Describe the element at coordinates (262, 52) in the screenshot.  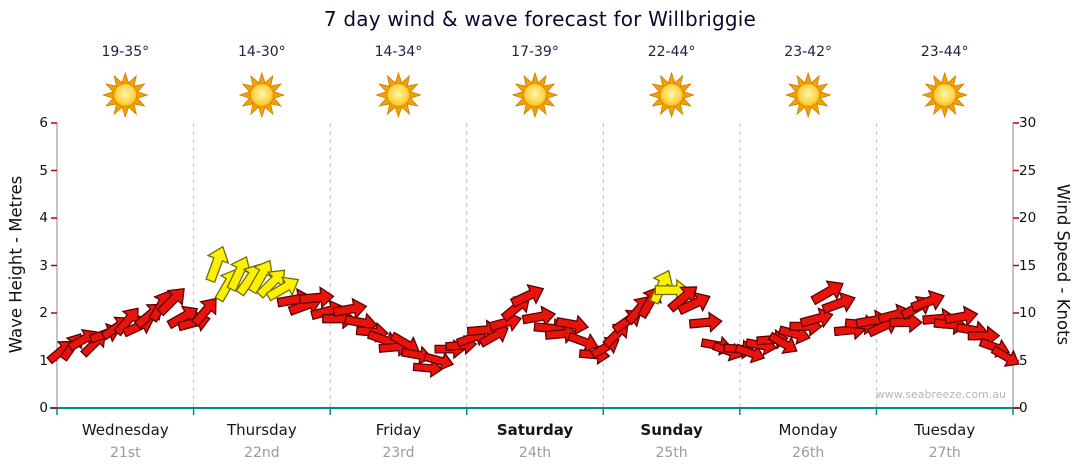
I see `temp-range-label: 14-30°` at that location.